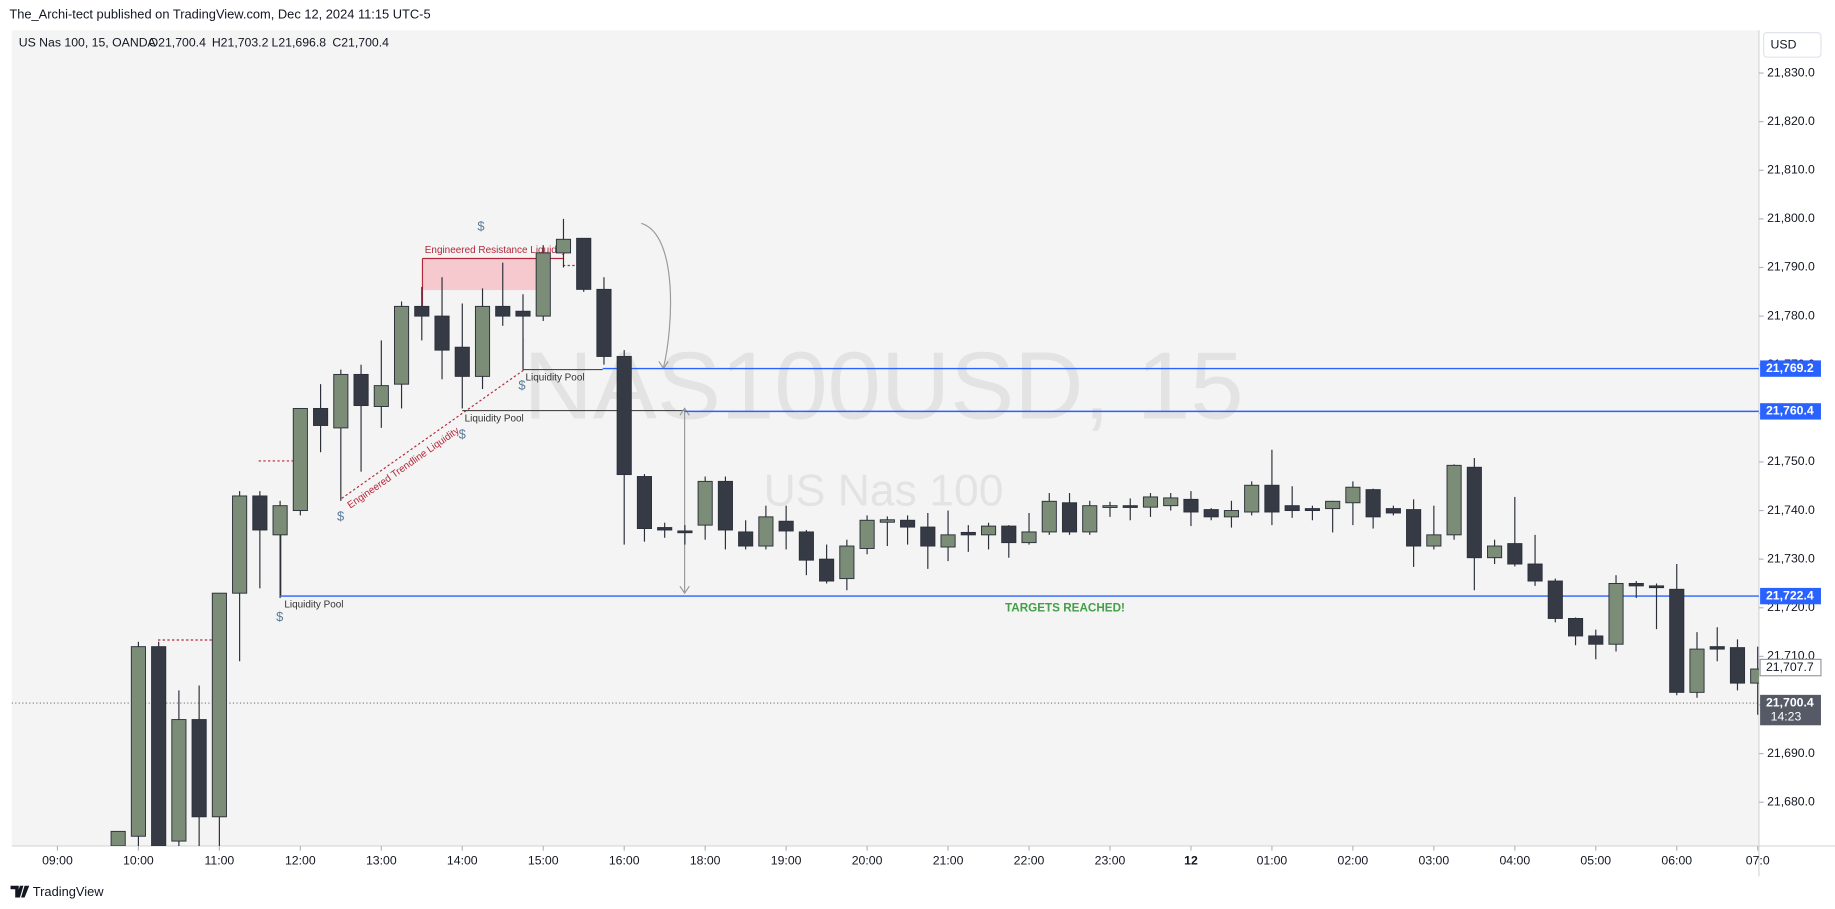  I want to click on x-tick-label: 20:00, so click(867, 860).